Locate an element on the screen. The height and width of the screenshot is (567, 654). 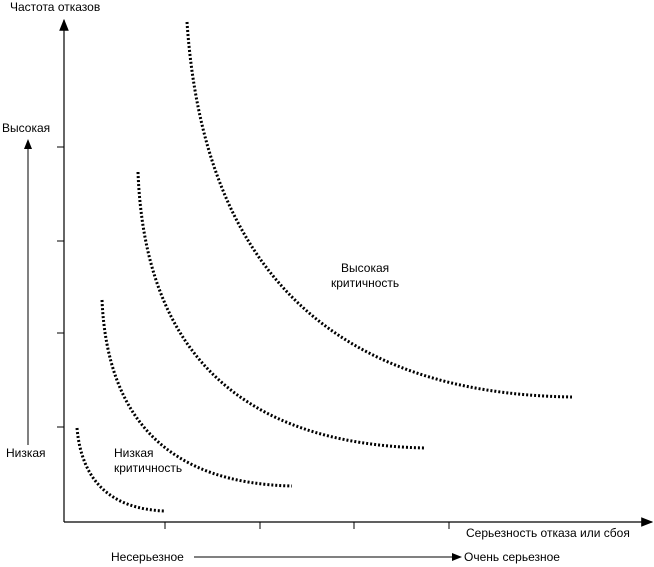
x-low-label: Несерьезное is located at coordinates (147, 557).